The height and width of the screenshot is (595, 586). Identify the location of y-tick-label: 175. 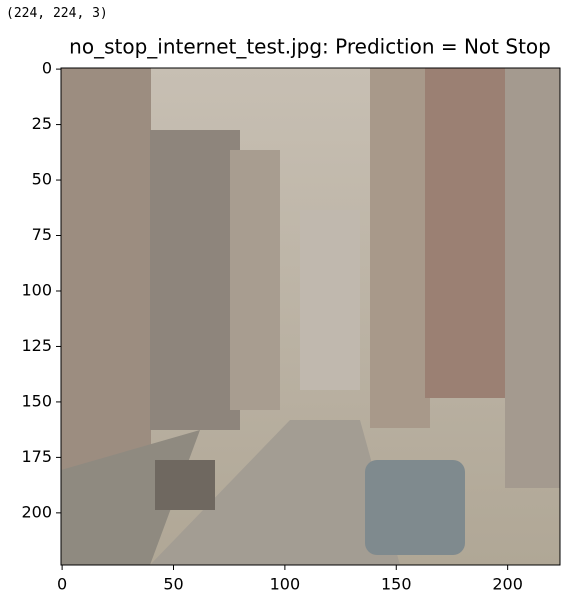
(36, 456).